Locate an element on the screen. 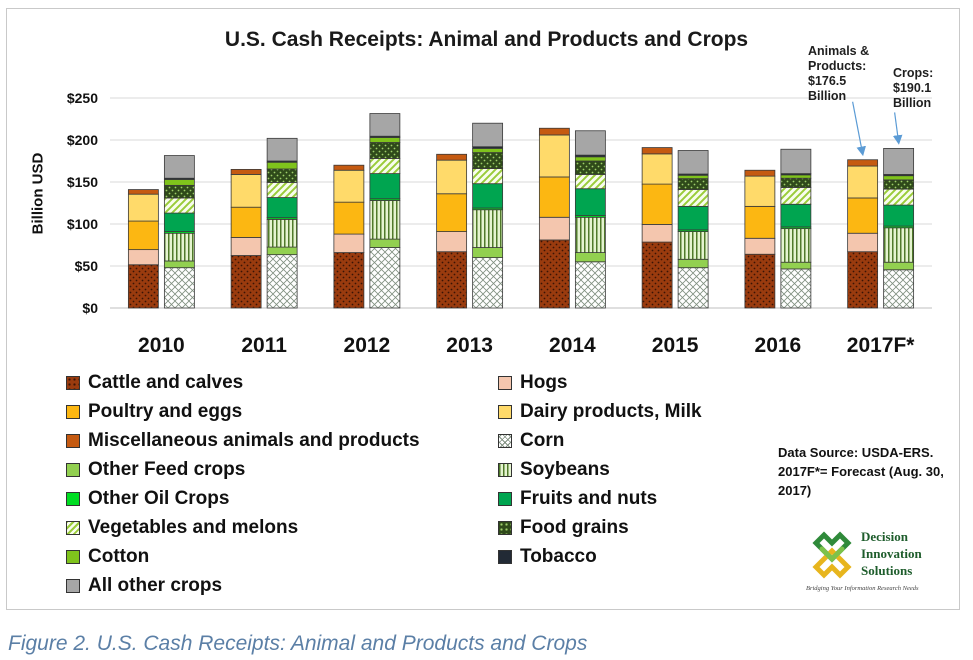 Image resolution: width=973 pixels, height=660 pixels. legend-label: All other crops is located at coordinates (155, 585).